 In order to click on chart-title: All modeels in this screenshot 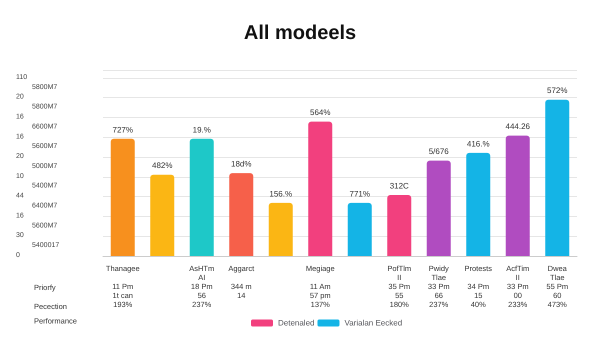, I will do `click(300, 33)`.